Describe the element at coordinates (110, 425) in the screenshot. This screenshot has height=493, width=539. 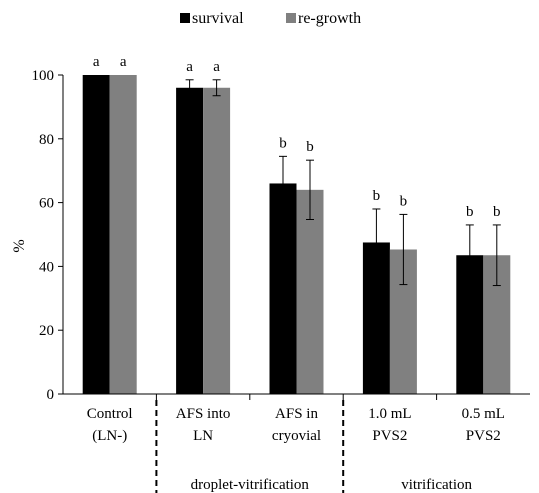
I see `x-tick-label: Control (LN-)` at that location.